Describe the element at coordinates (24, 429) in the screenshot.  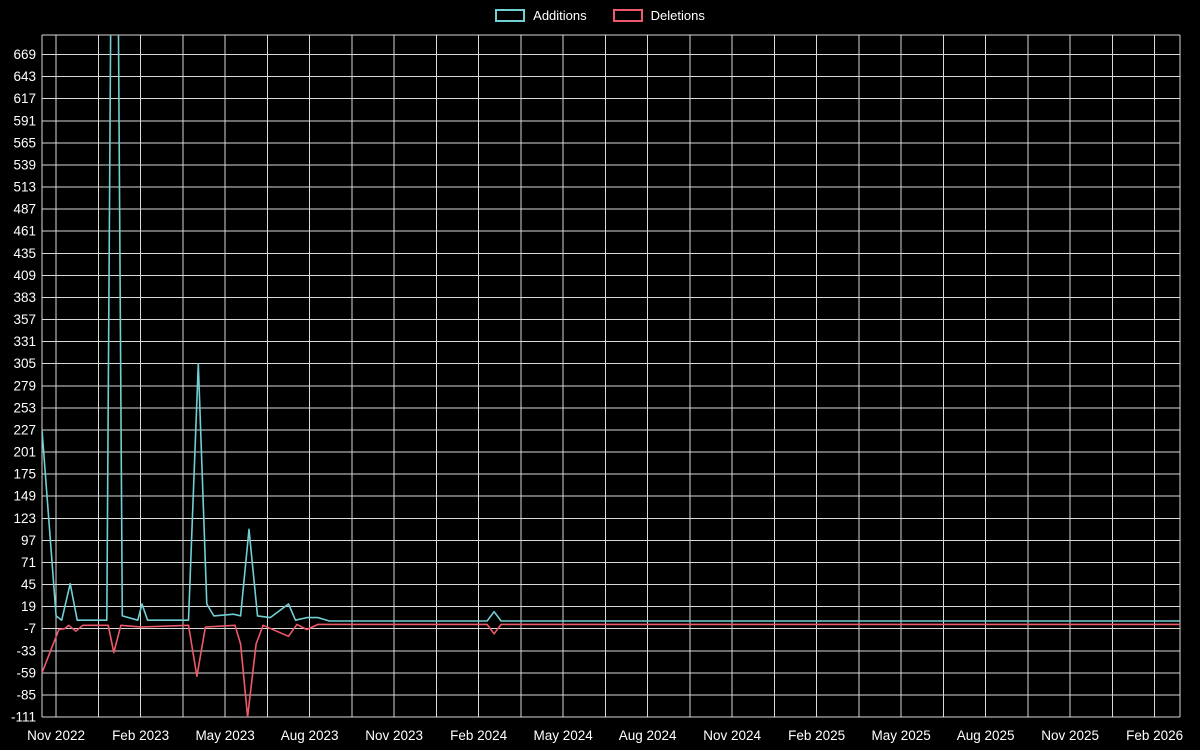
I see `svg-text: 227` at that location.